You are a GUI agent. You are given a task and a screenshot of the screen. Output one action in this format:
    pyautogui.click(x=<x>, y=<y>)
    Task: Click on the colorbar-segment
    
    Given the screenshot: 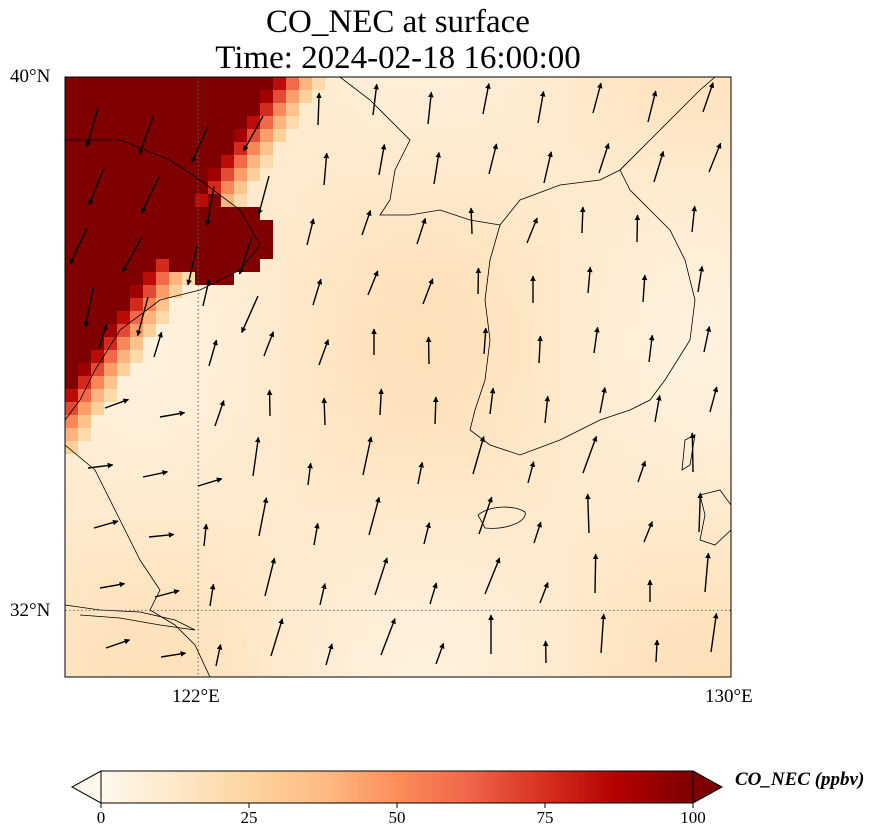 What is the action you would take?
    pyautogui.click(x=326, y=787)
    